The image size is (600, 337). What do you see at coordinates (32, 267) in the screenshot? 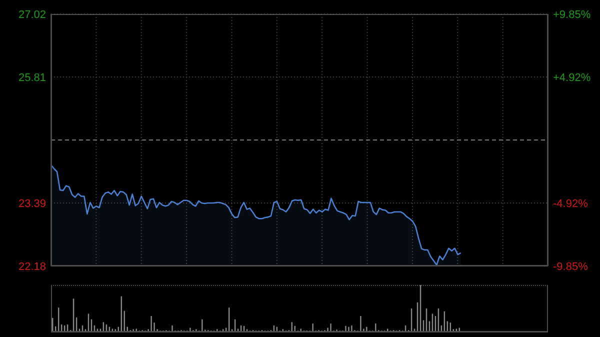
I see `y-tick-label: 22.18` at bounding box center [32, 267].